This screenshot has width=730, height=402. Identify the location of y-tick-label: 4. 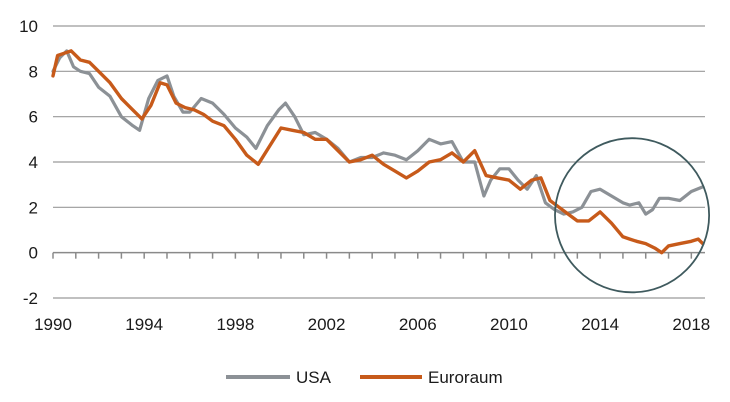
(33, 162).